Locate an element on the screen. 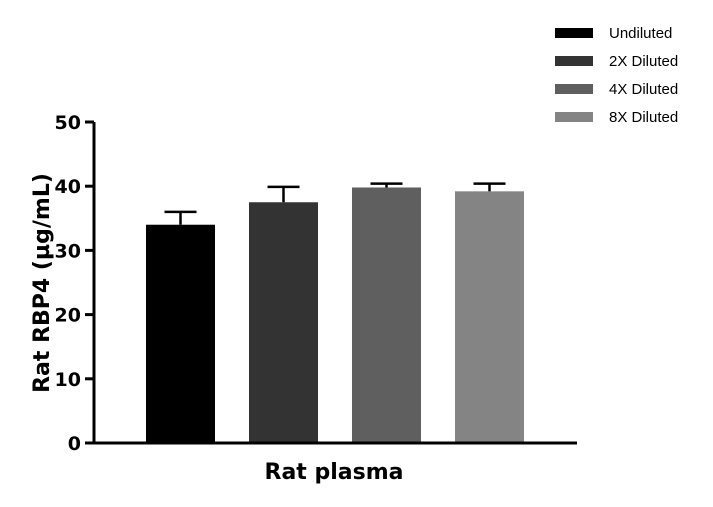  y-tick-label: 10 is located at coordinates (68, 380).